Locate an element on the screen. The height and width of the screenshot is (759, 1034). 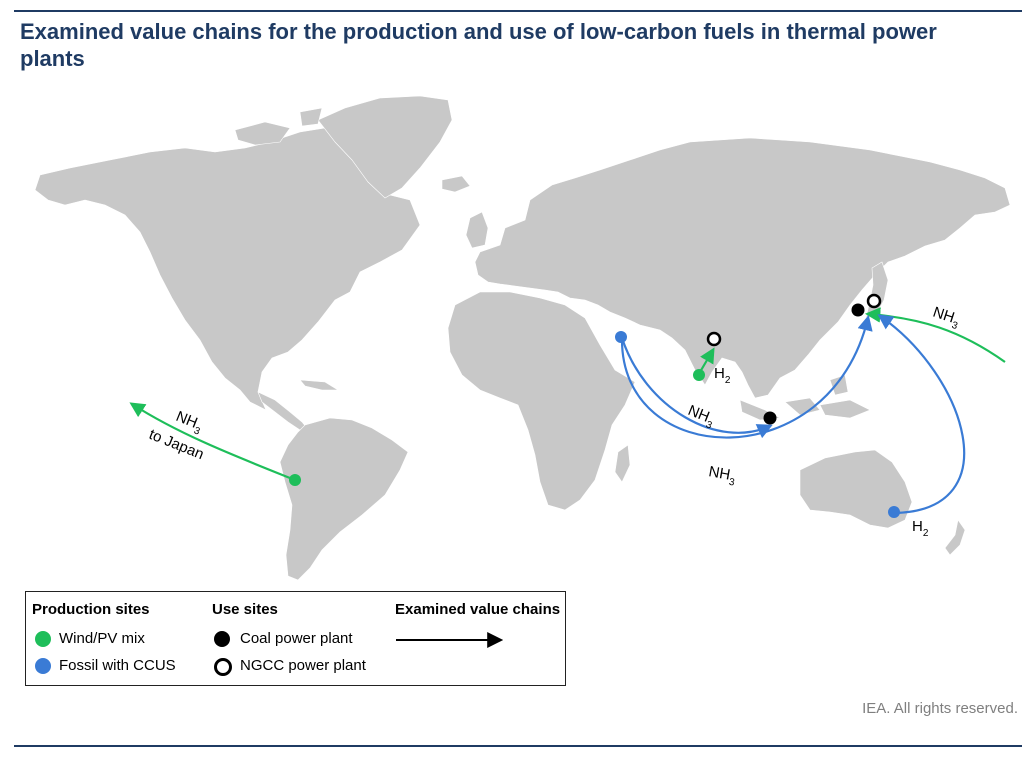
bottom-rule is located at coordinates (518, 746).